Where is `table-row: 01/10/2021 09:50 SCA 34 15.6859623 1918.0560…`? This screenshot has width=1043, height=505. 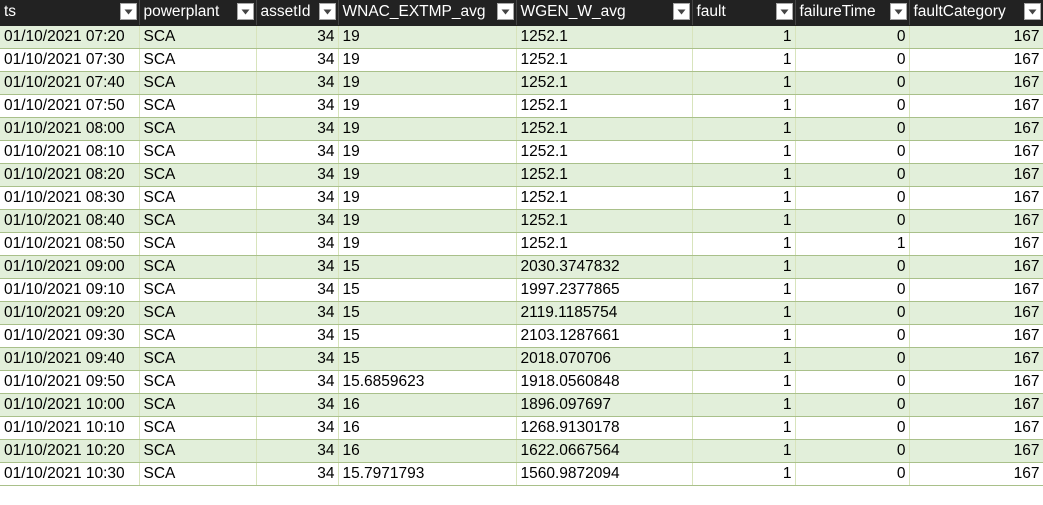
table-row: 01/10/2021 09:50 SCA 34 15.6859623 1918.0560… is located at coordinates (521, 382).